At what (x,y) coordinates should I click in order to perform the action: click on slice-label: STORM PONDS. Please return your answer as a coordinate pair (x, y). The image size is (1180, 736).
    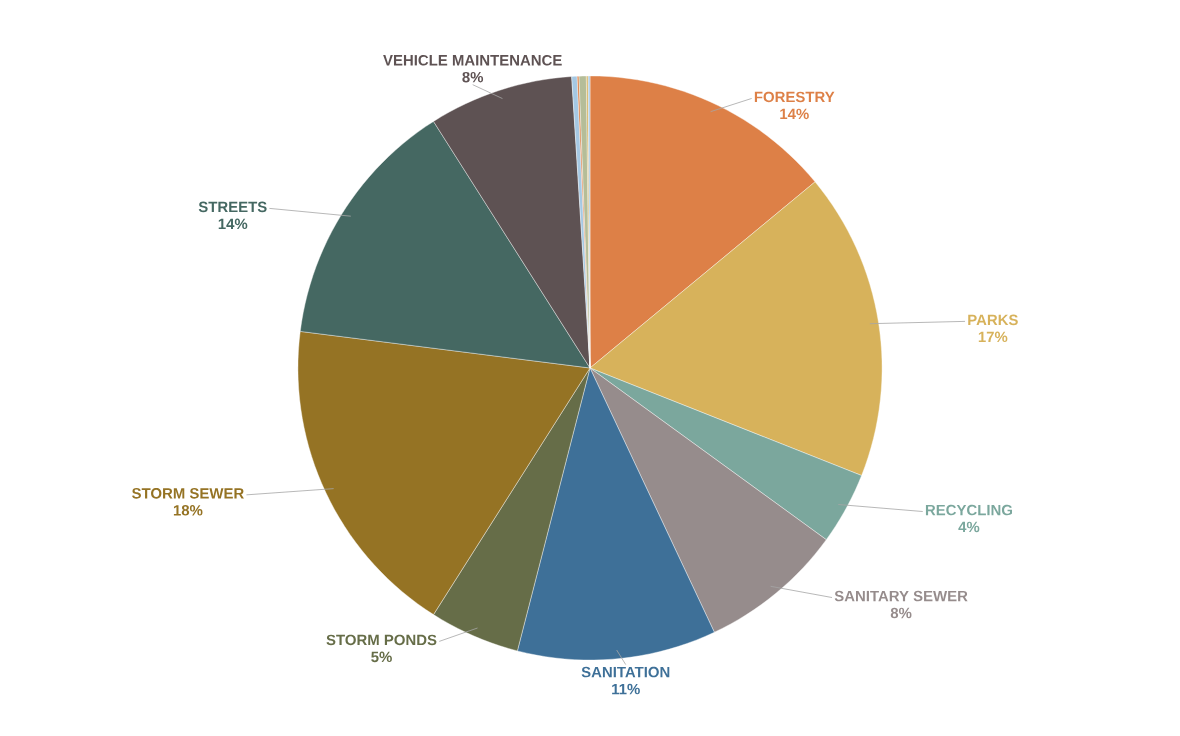
    Looking at the image, I should click on (381, 640).